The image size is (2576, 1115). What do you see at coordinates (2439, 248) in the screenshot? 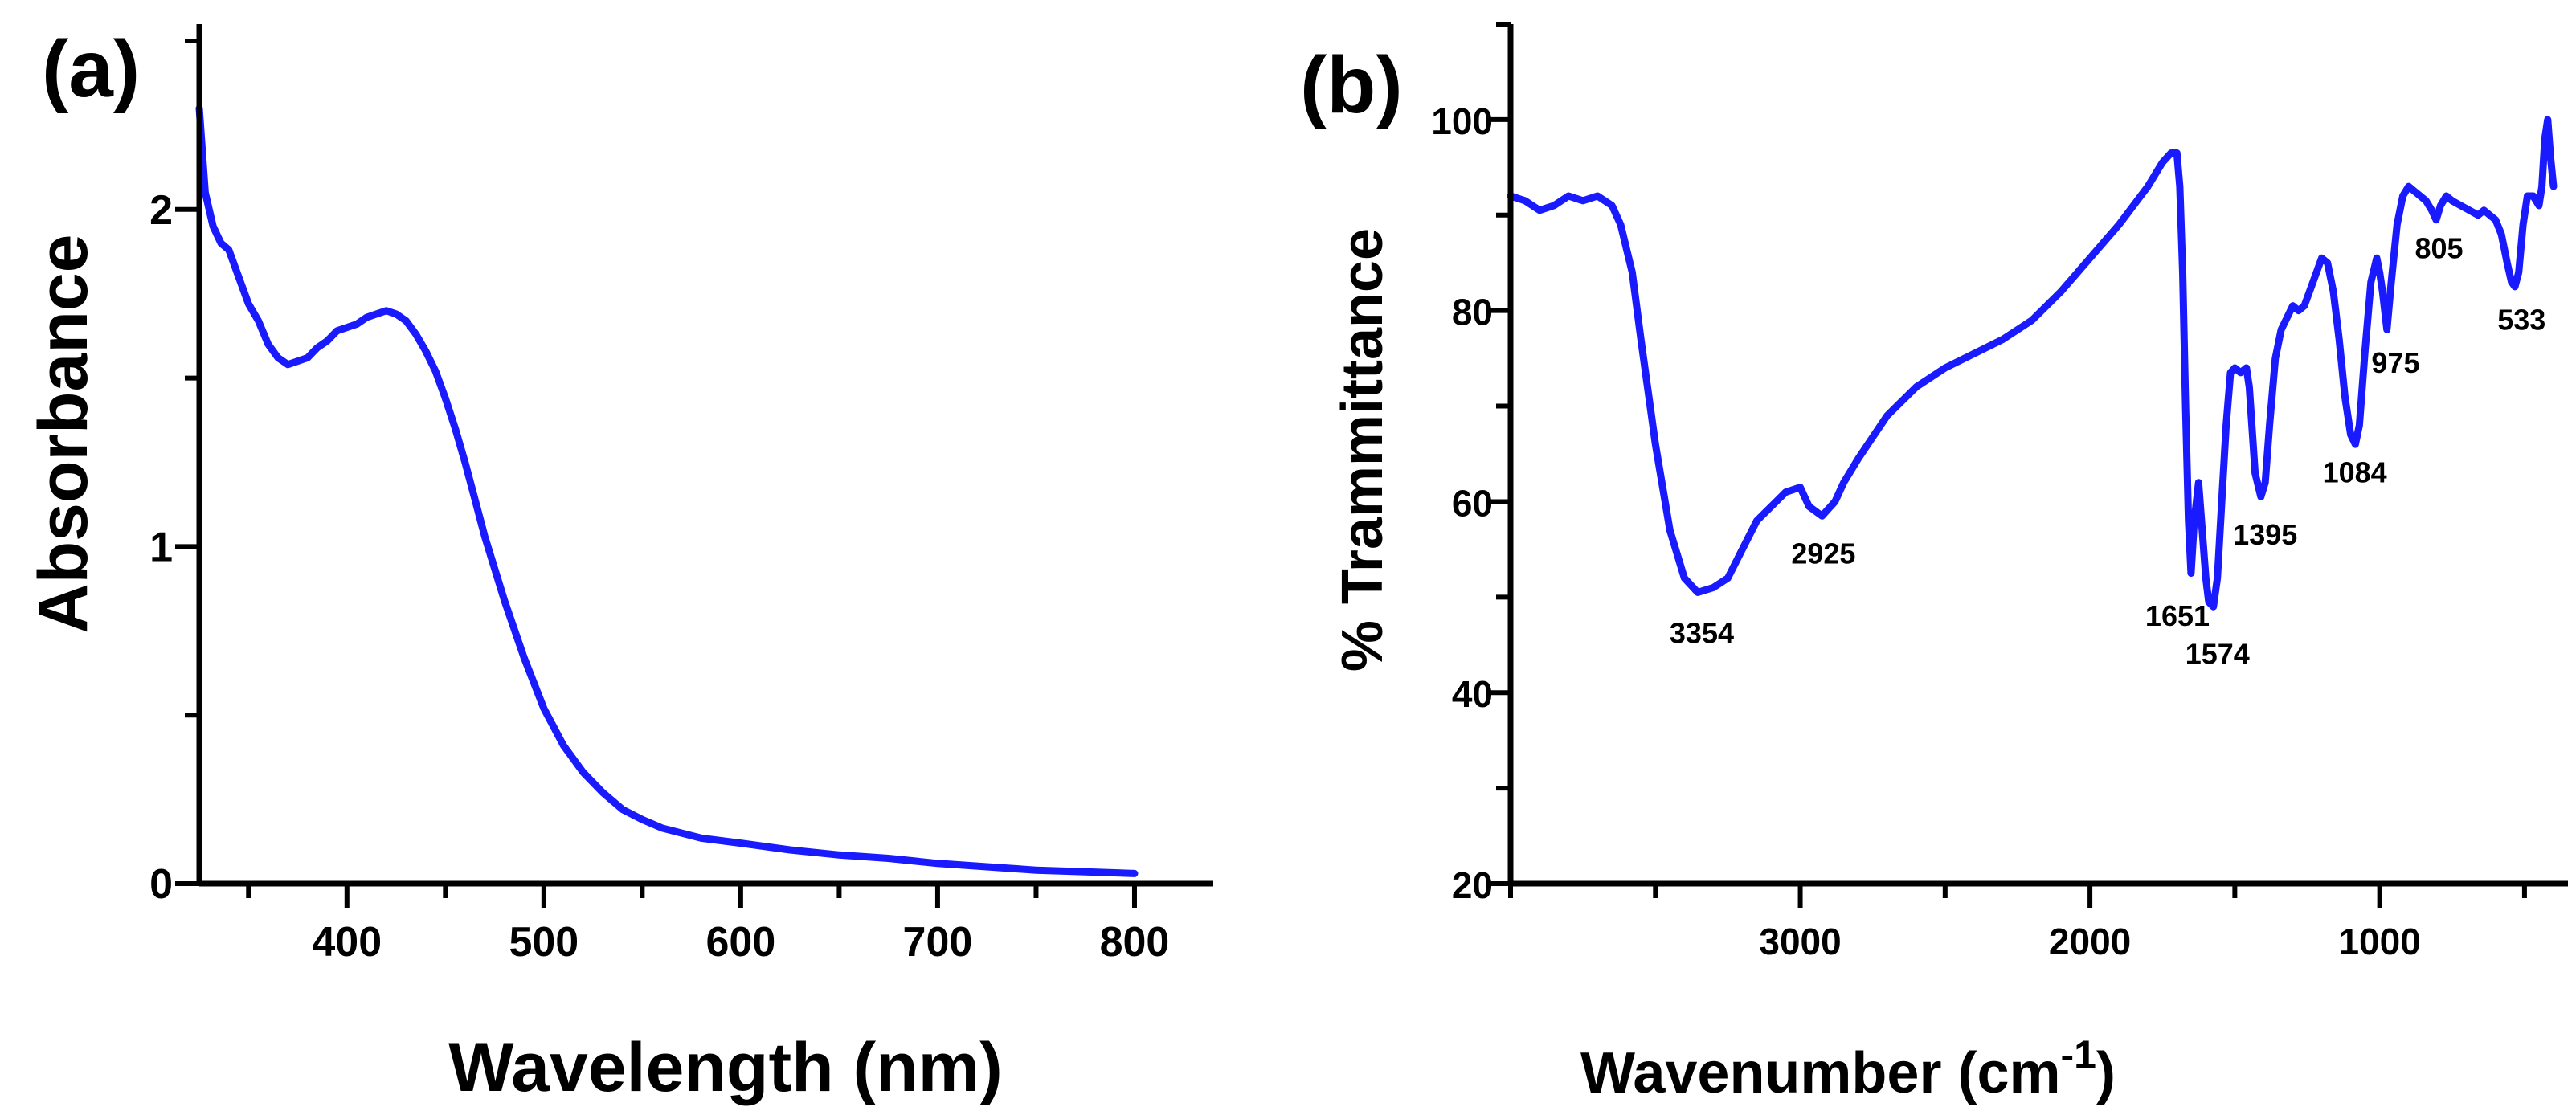
I see `peak-label-805: 805` at bounding box center [2439, 248].